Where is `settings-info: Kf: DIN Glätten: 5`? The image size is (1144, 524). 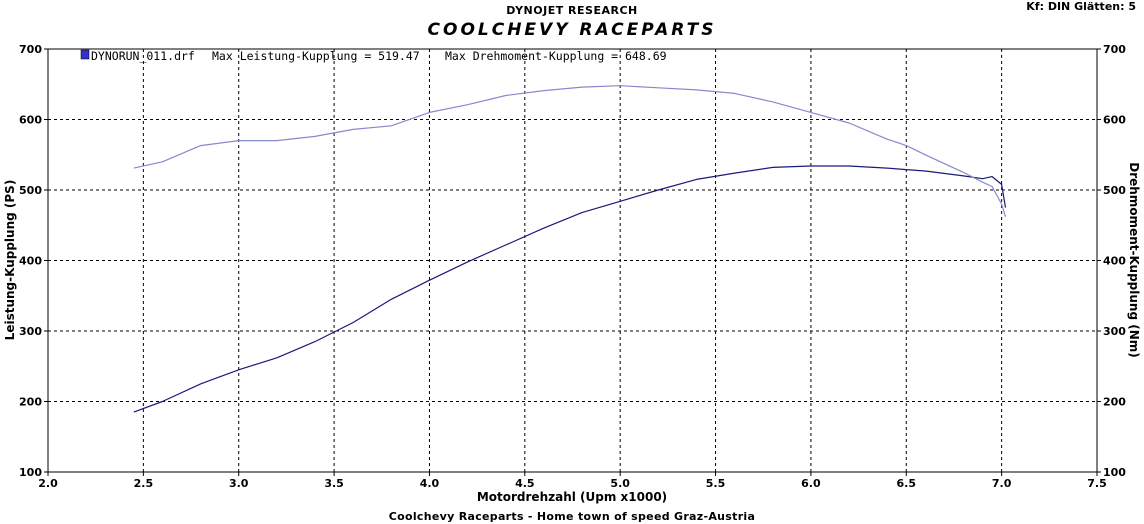 settings-info: Kf: DIN Glätten: 5 is located at coordinates (1081, 6).